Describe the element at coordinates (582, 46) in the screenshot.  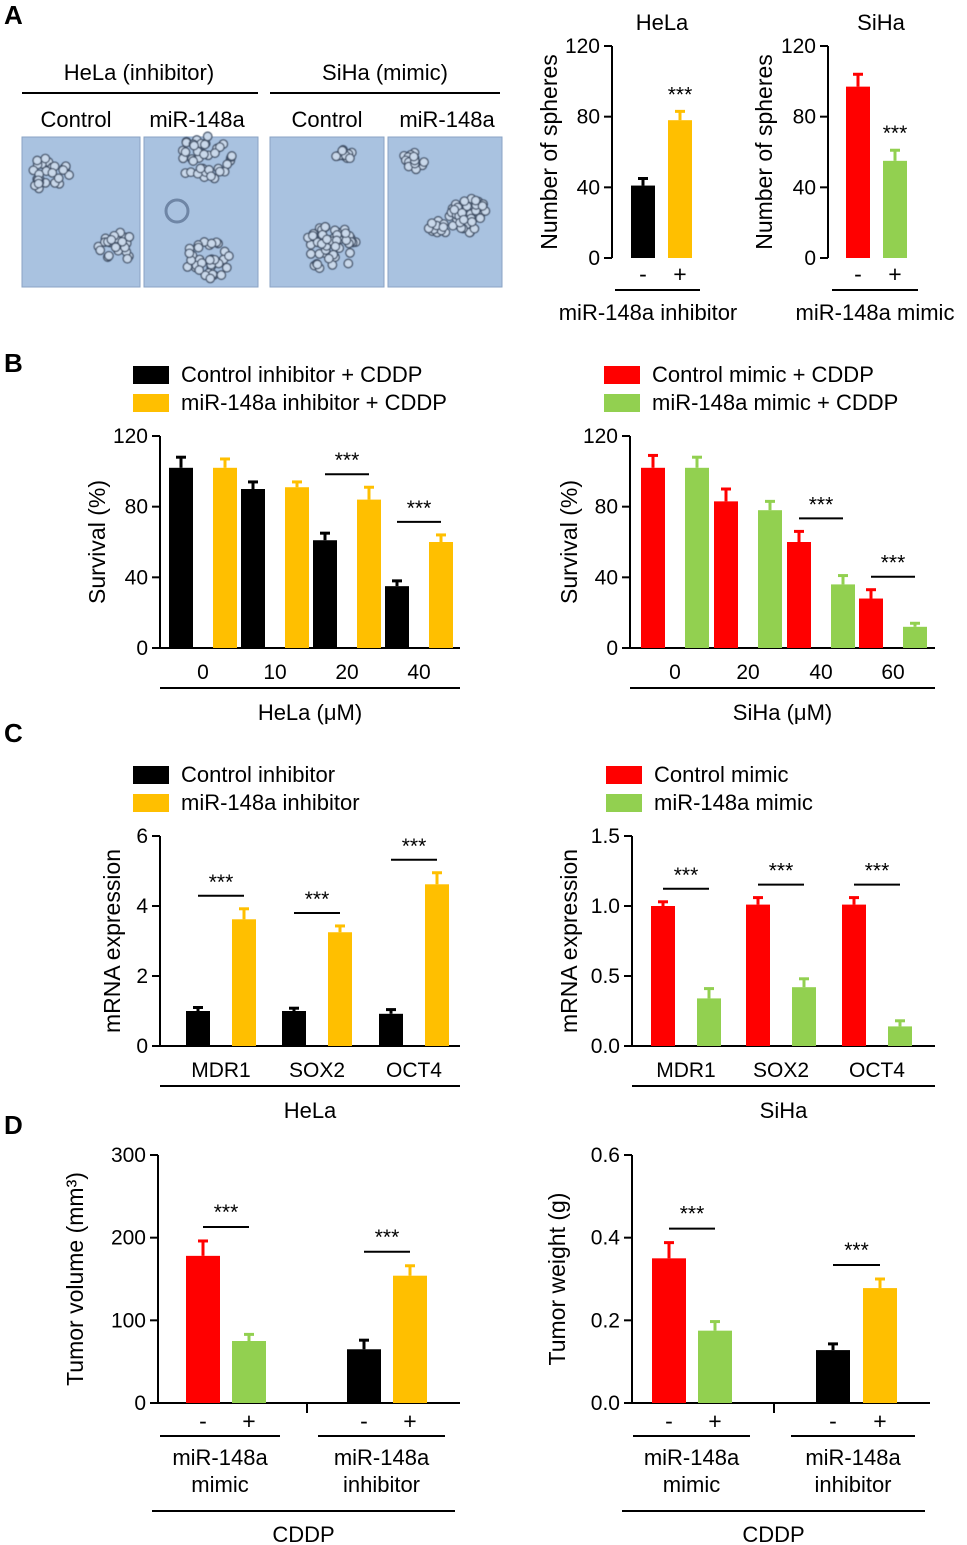
I see `chart-a1-y-tick-label-3: 120` at that location.